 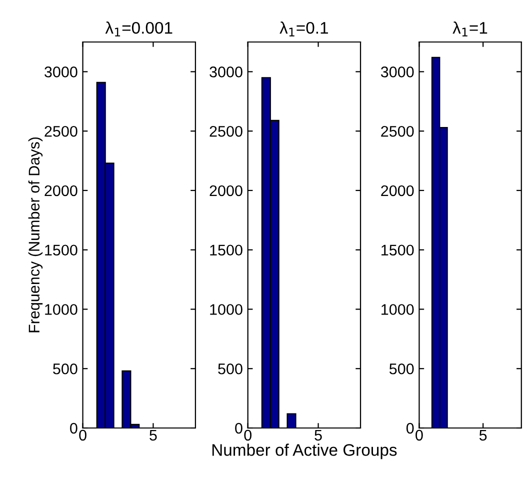 I want to click on chart-title: λ$_{1}$=0.001, so click(x=138, y=29).